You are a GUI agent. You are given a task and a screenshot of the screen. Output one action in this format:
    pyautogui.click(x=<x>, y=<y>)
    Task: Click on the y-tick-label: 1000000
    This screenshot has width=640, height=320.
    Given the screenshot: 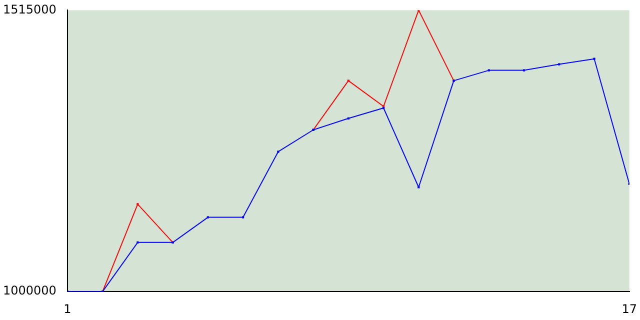 What is the action you would take?
    pyautogui.click(x=29, y=291)
    